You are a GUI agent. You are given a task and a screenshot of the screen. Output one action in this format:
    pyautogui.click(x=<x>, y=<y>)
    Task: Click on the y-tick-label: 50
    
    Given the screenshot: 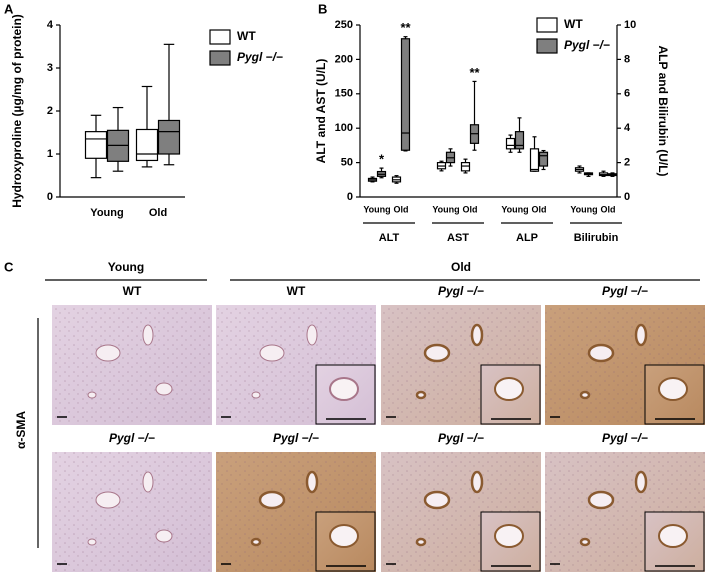 What is the action you would take?
    pyautogui.click(x=347, y=163)
    